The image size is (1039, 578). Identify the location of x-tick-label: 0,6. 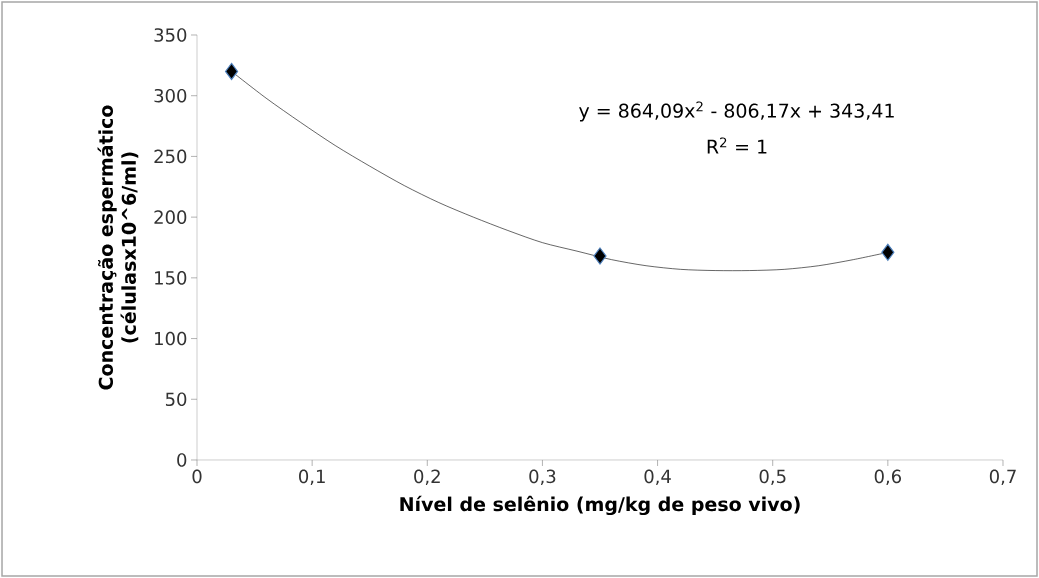
(888, 477).